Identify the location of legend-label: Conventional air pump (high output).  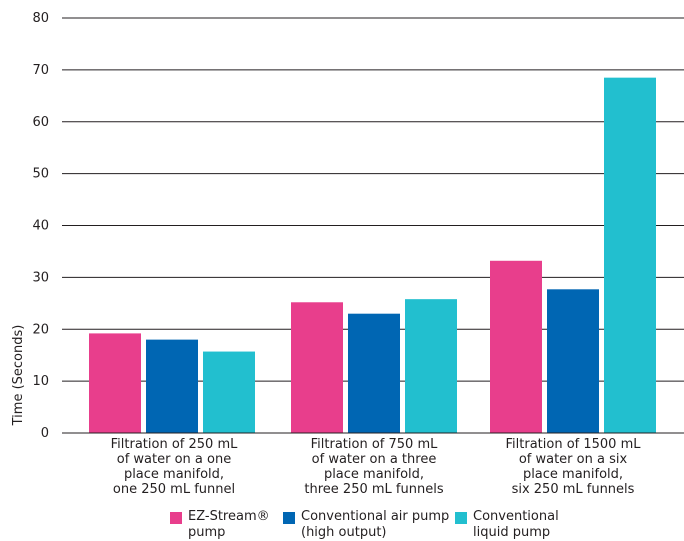
(375, 525).